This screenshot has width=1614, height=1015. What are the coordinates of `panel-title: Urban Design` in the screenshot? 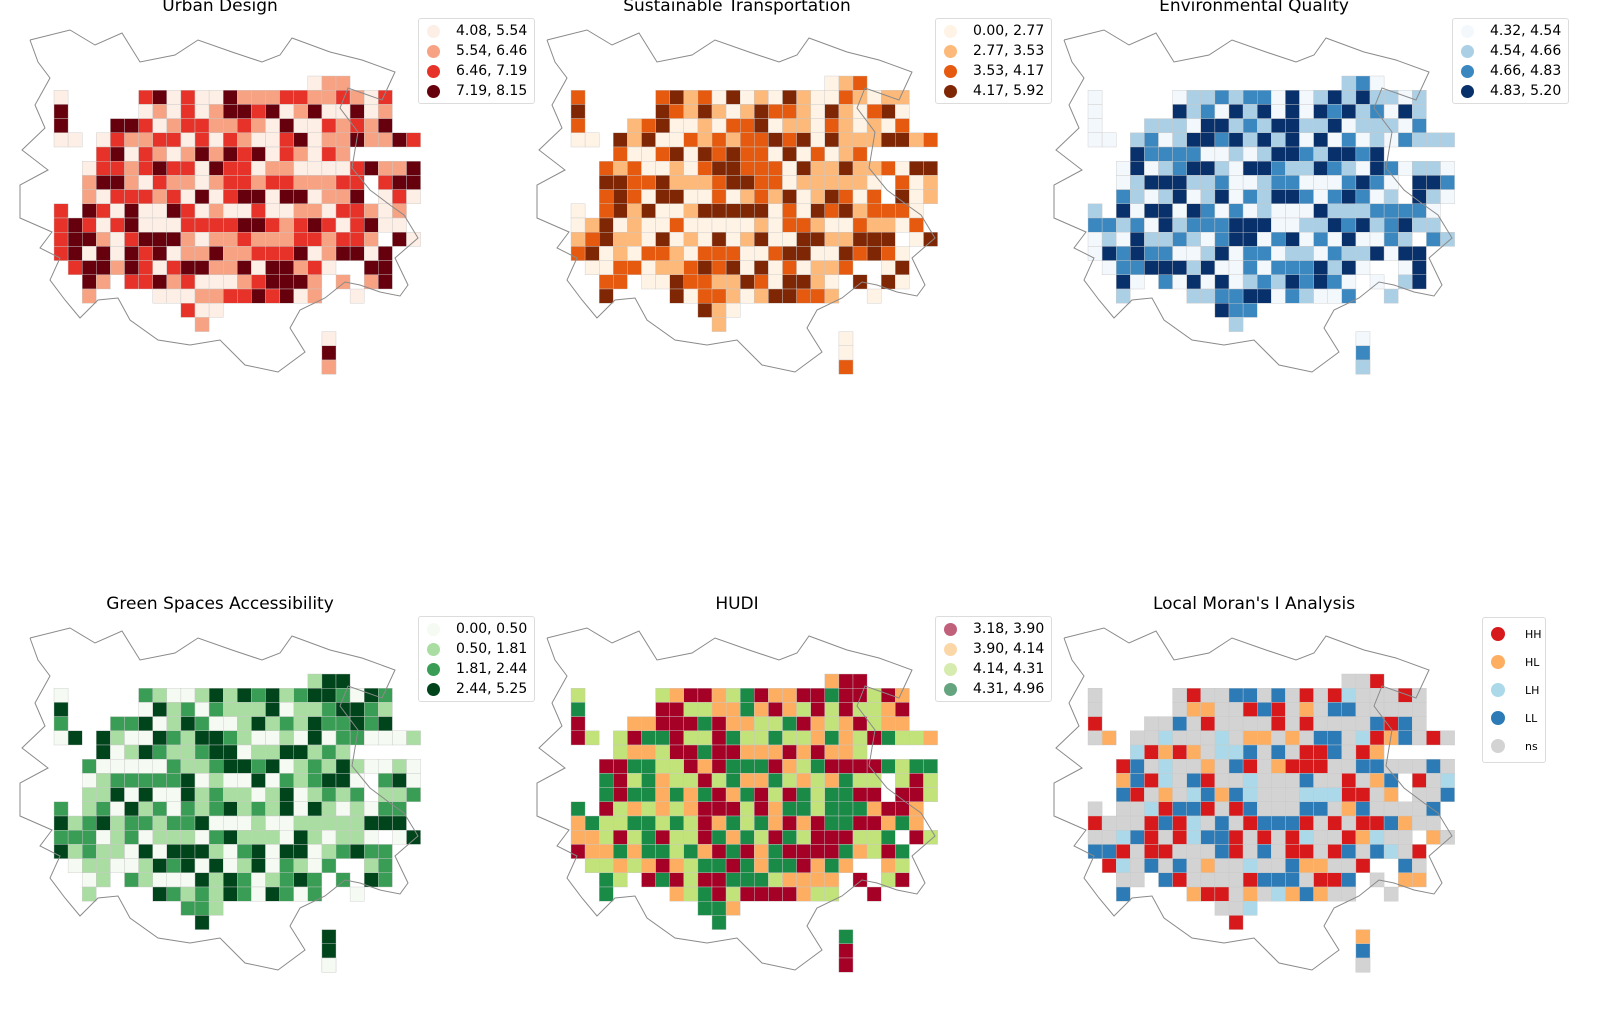 It's located at (220, 8).